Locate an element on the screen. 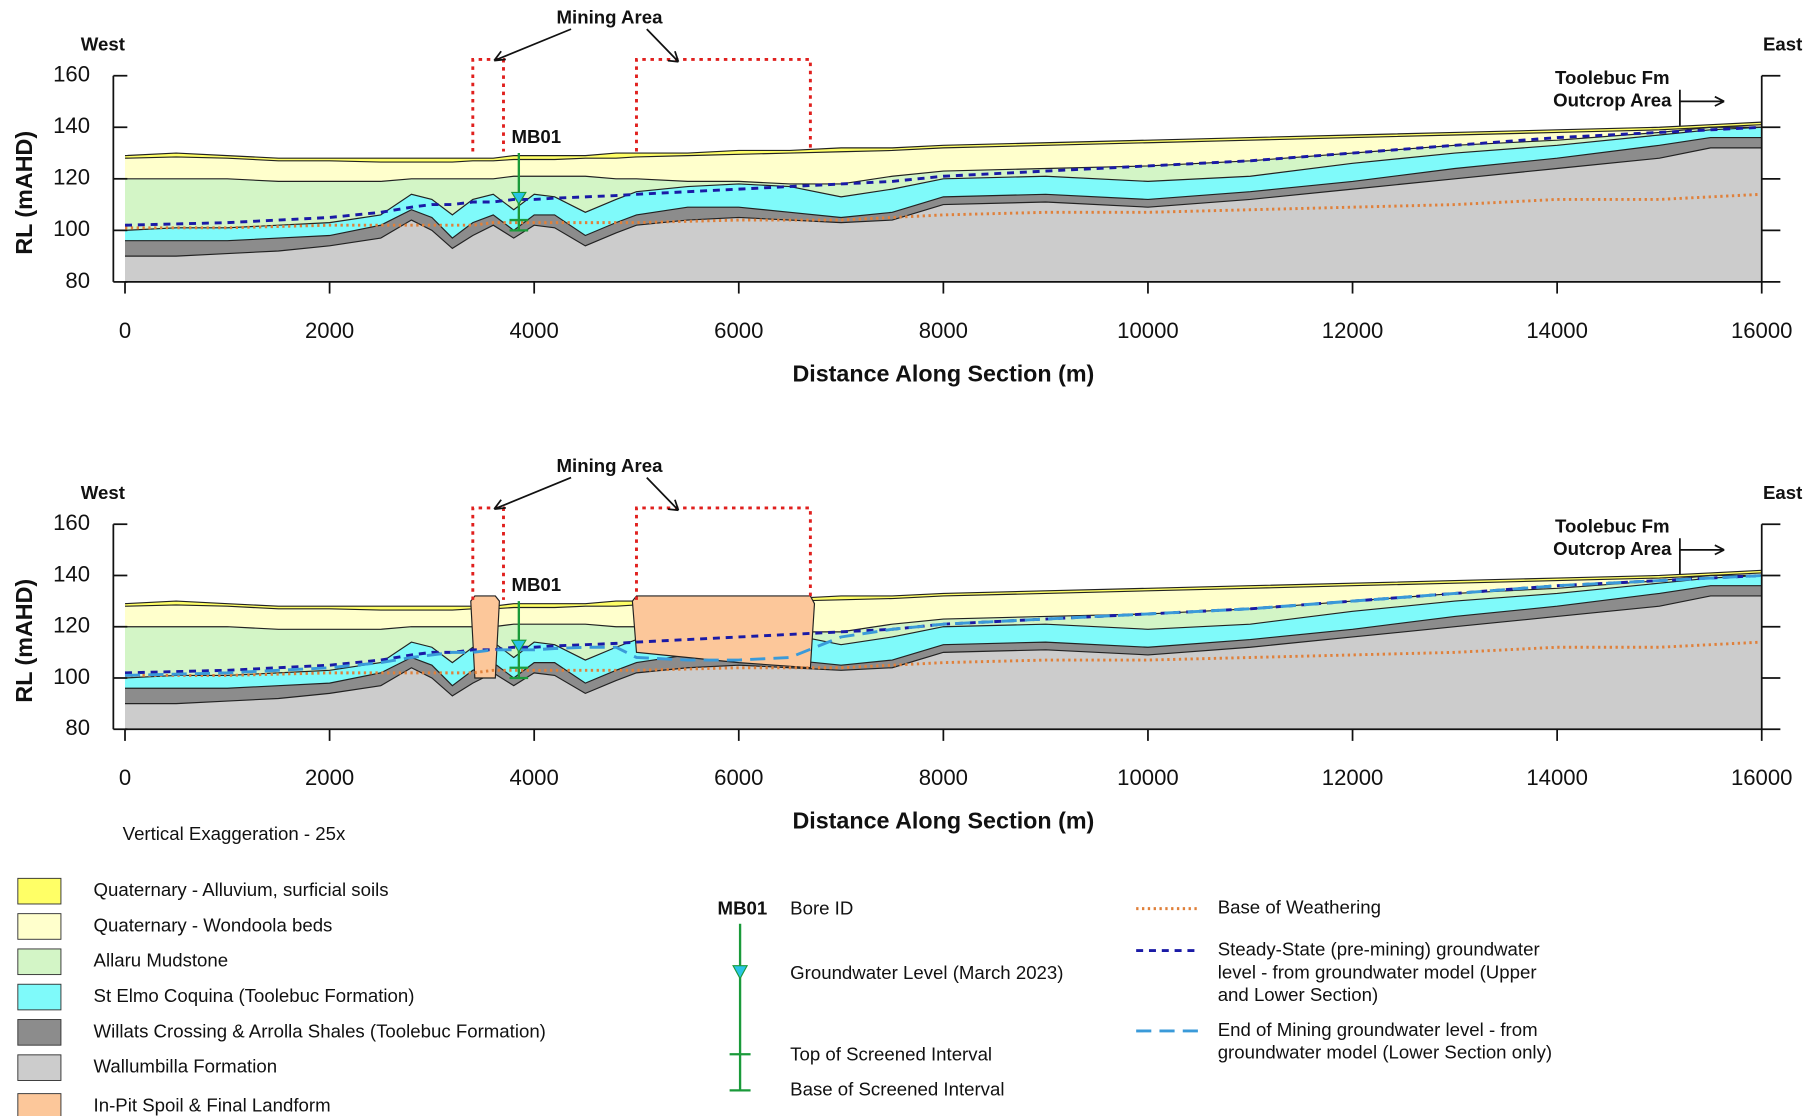 This screenshot has height=1116, width=1818. legend-label: Groundwater Level (March 2023) is located at coordinates (926, 972).